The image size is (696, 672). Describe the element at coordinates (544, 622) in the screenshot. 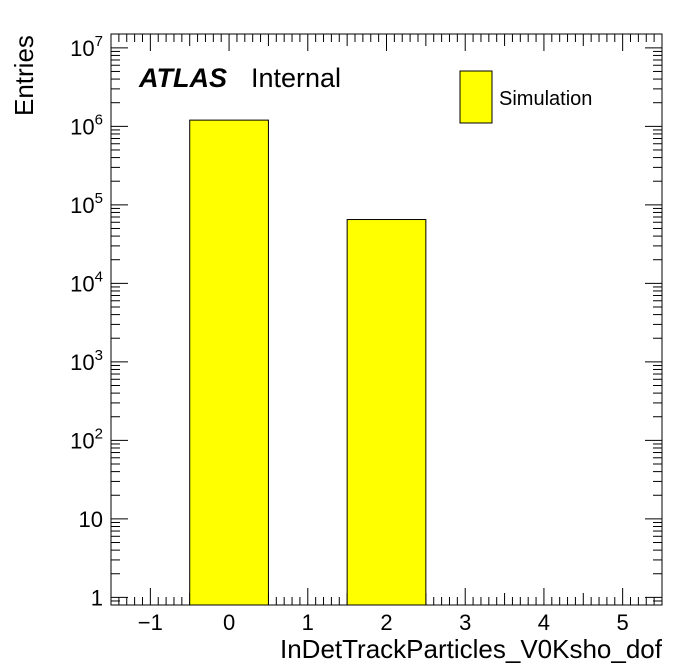

I see `x-tick-label: 4` at that location.